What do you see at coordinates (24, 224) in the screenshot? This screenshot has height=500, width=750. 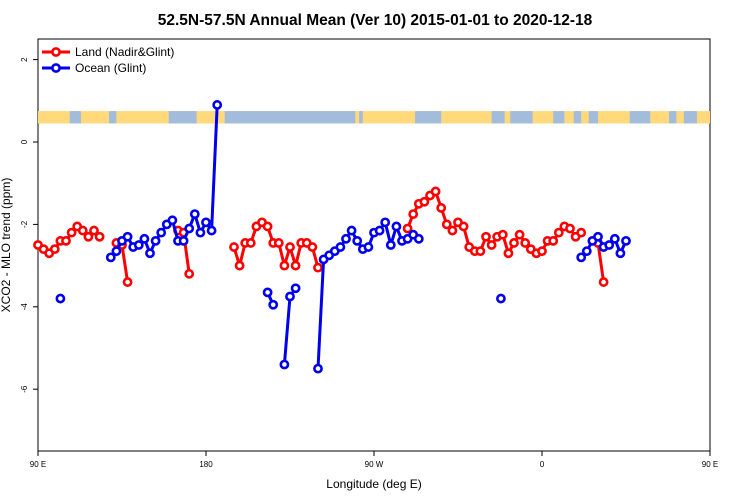 I see `y-tick-label: -2` at bounding box center [24, 224].